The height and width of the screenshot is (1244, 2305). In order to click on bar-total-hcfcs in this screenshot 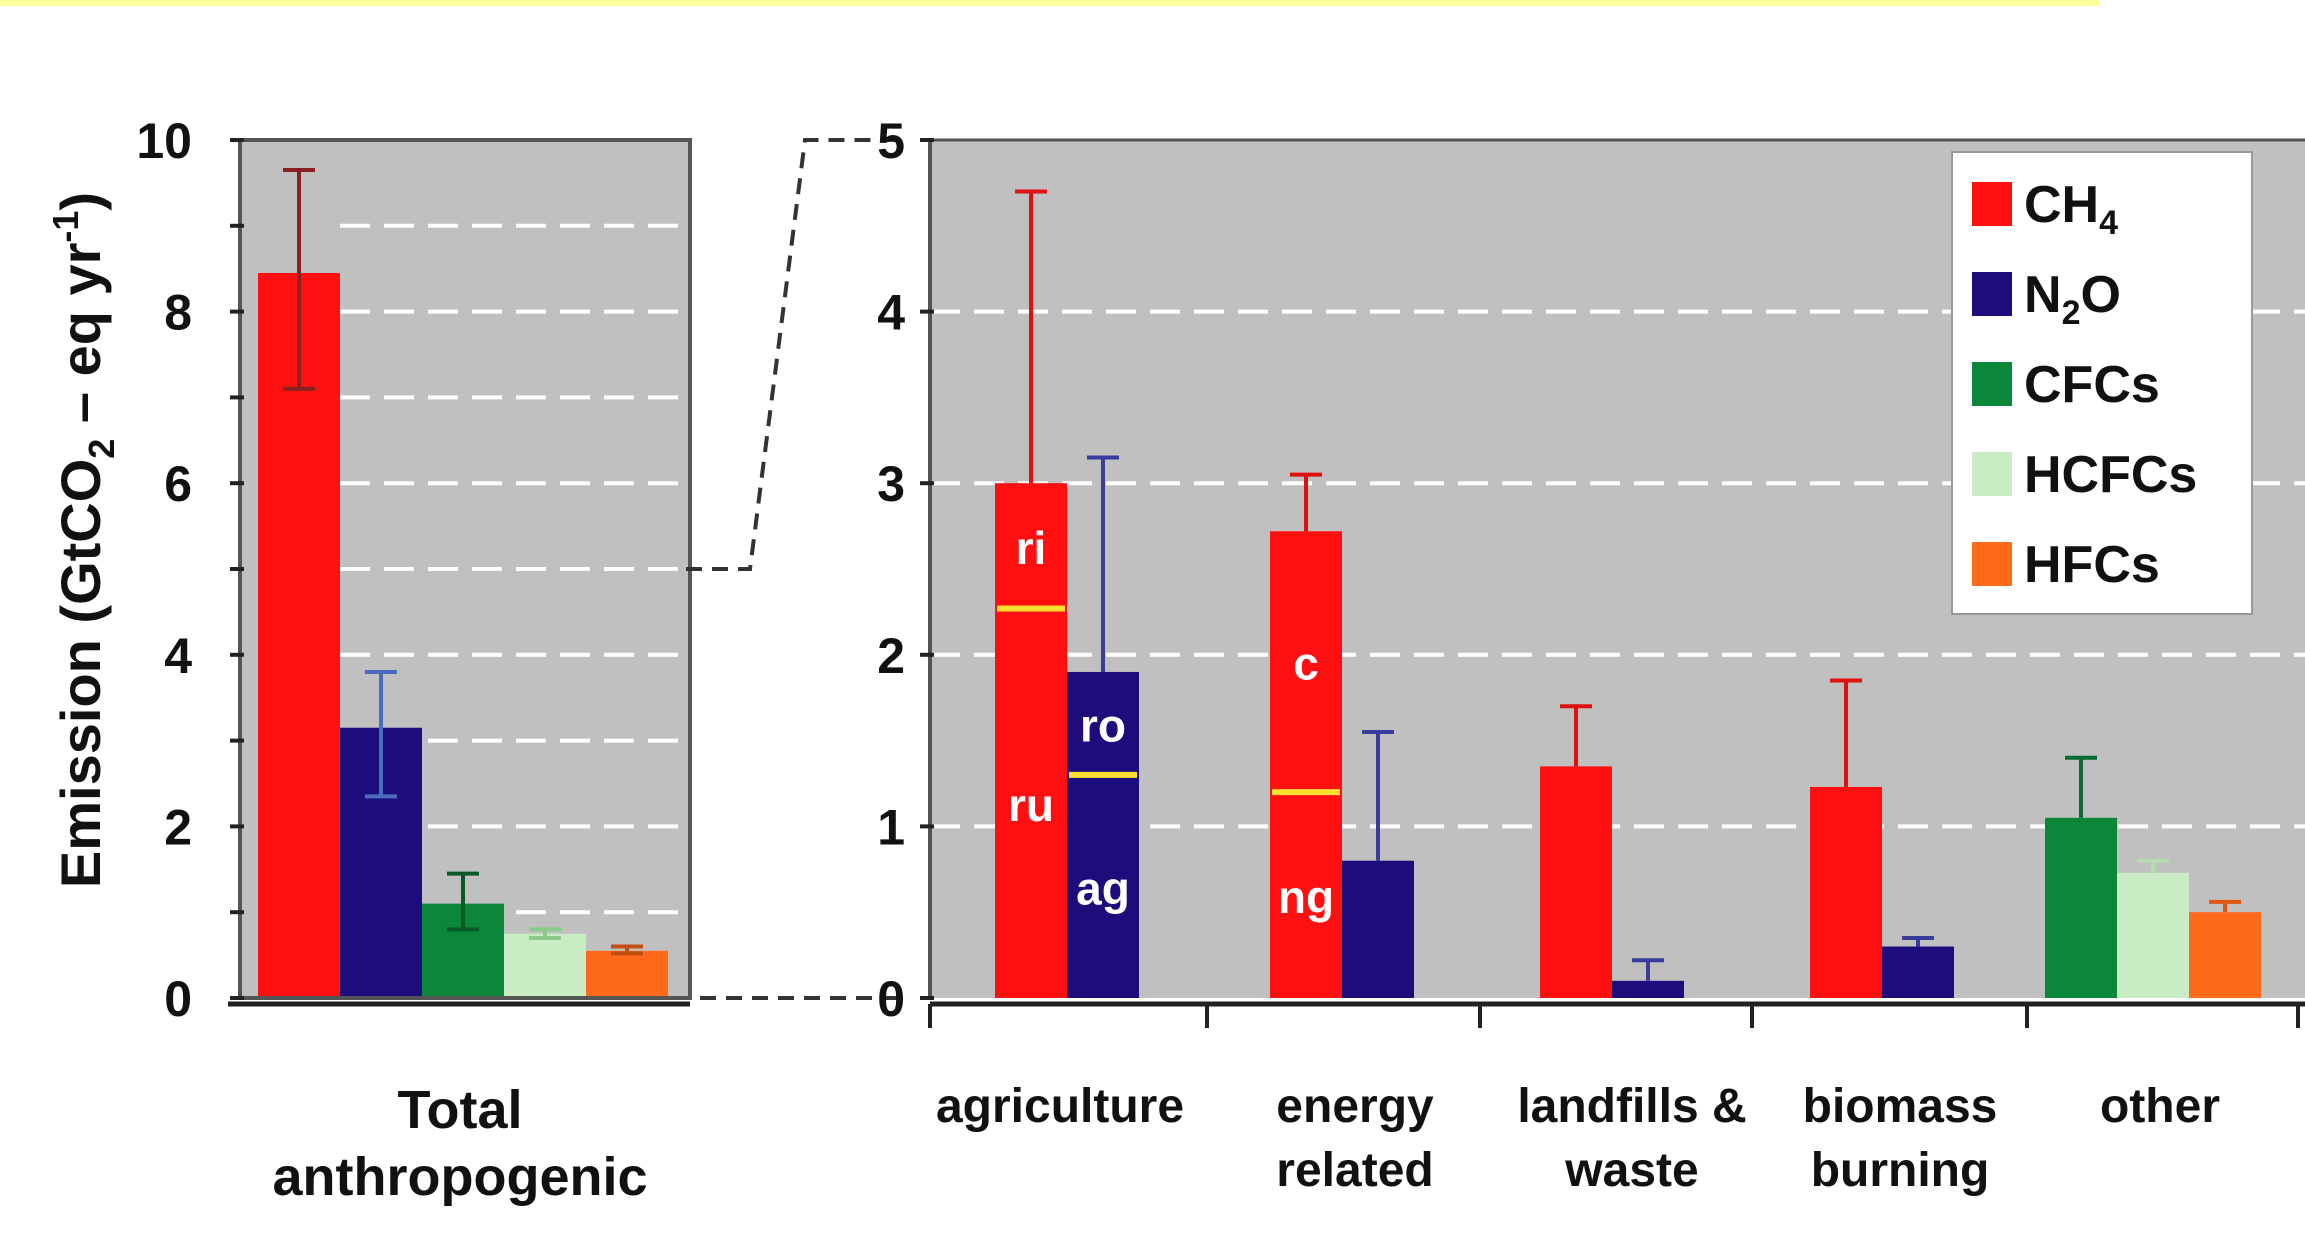, I will do `click(545, 965)`.